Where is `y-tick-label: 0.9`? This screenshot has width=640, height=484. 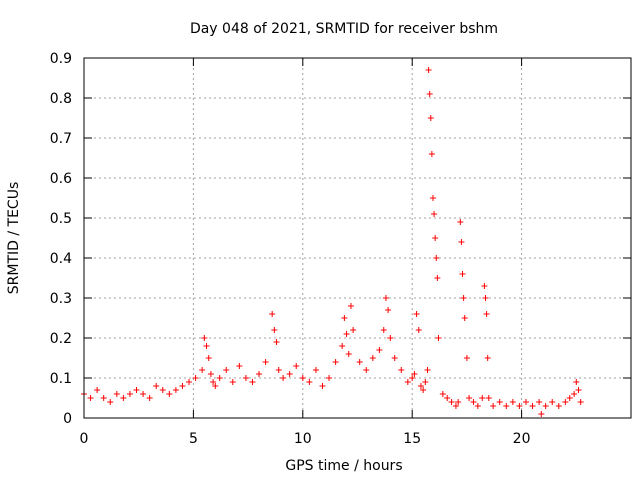 y-tick-label: 0.9 is located at coordinates (61, 59).